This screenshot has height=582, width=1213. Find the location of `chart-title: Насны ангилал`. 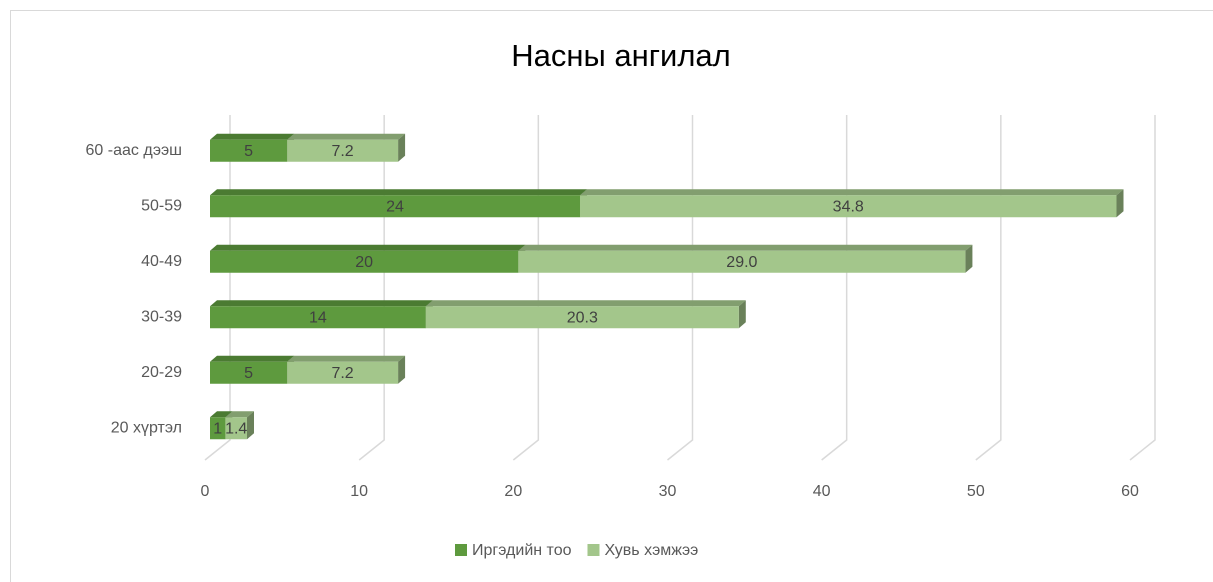

chart-title: Насны ангилал is located at coordinates (621, 55).